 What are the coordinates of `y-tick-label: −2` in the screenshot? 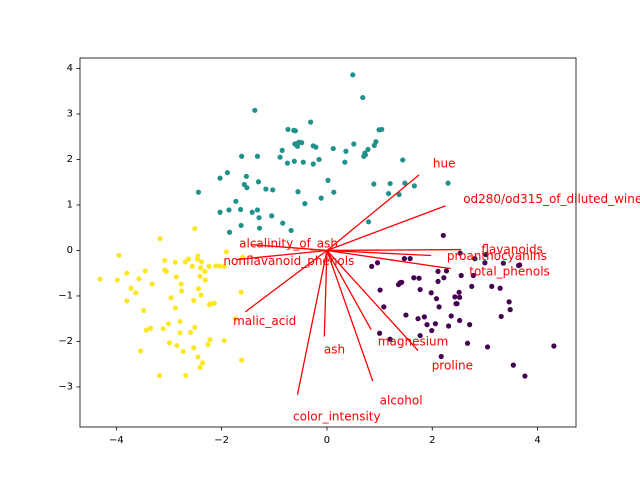 It's located at (65, 341).